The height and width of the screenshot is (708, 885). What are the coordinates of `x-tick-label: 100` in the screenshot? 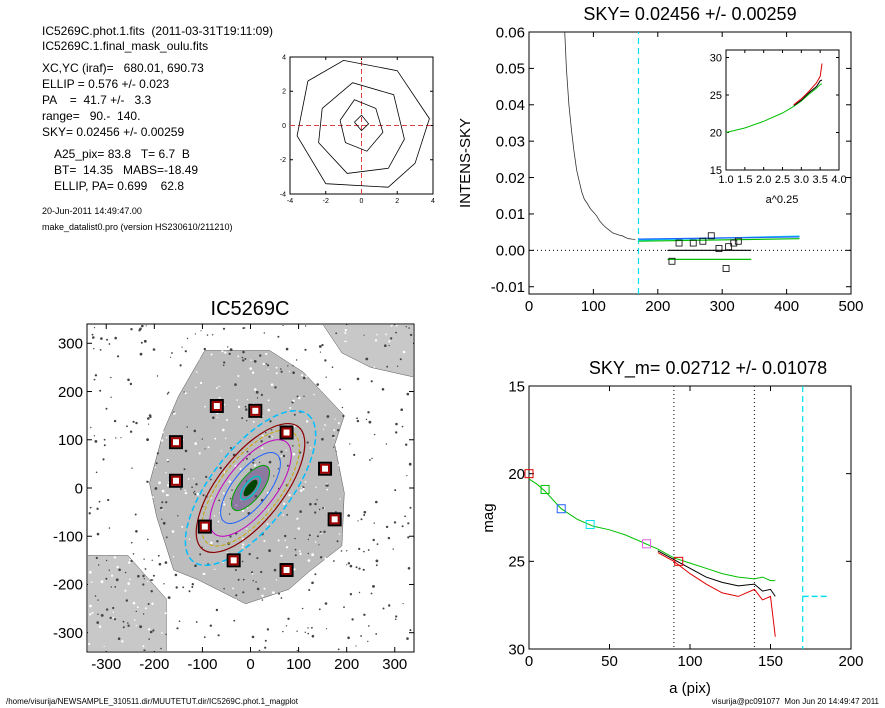 It's located at (298, 664).